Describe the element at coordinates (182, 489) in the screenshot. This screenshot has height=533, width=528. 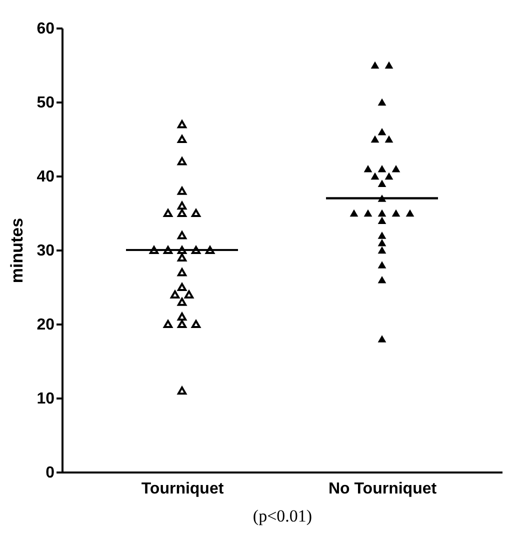
I see `x-tick-label: Tourniquet` at that location.